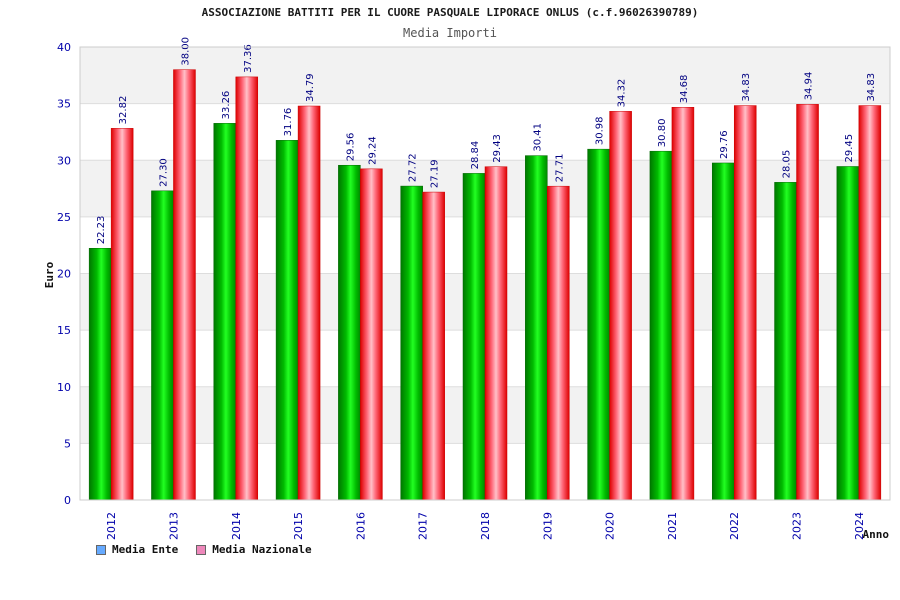 Image resolution: width=900 pixels, height=600 pixels. Describe the element at coordinates (350, 147) in the screenshot. I see `bar-value-label: 29.56` at that location.